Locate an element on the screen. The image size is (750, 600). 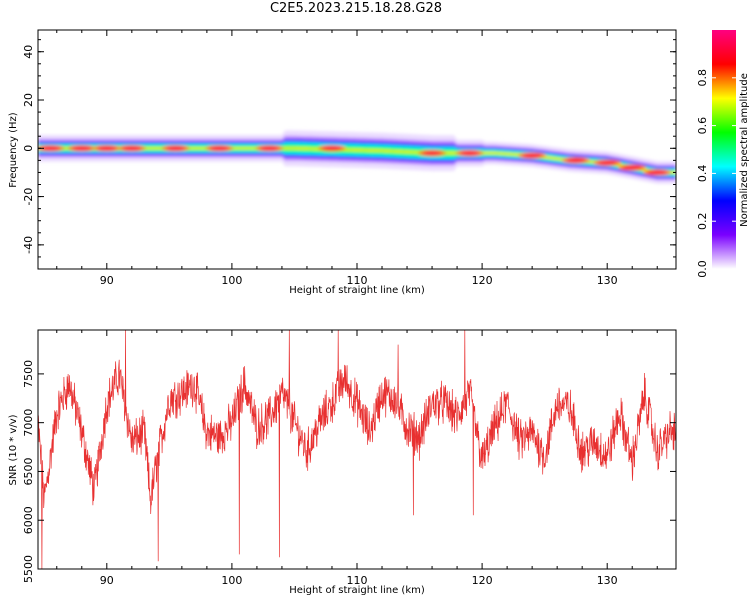
snr-ytick-label: 7500 is located at coordinates (28, 374).